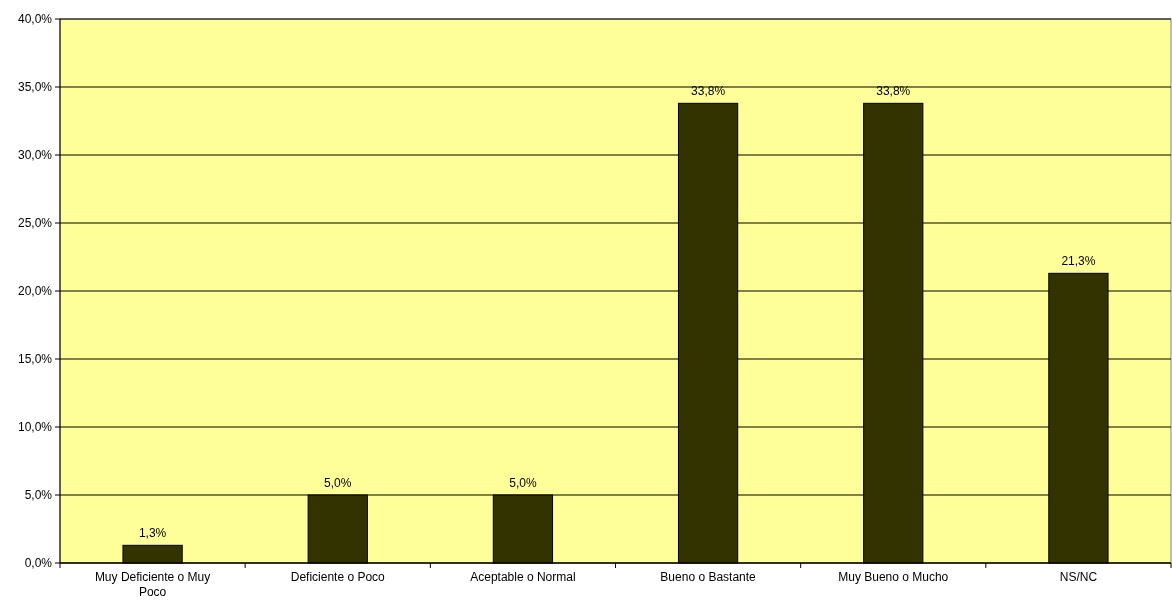 The image size is (1172, 614). Describe the element at coordinates (35, 87) in the screenshot. I see `y-tick-label: 35,0%` at that location.